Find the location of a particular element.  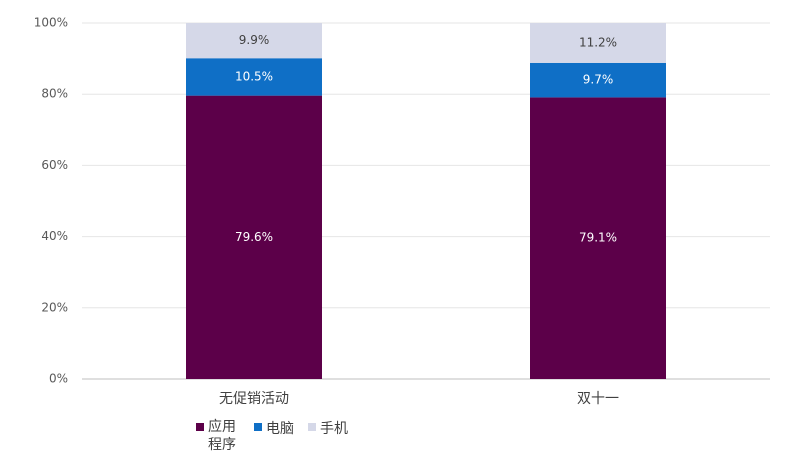

data-label: 9.9% is located at coordinates (254, 40).